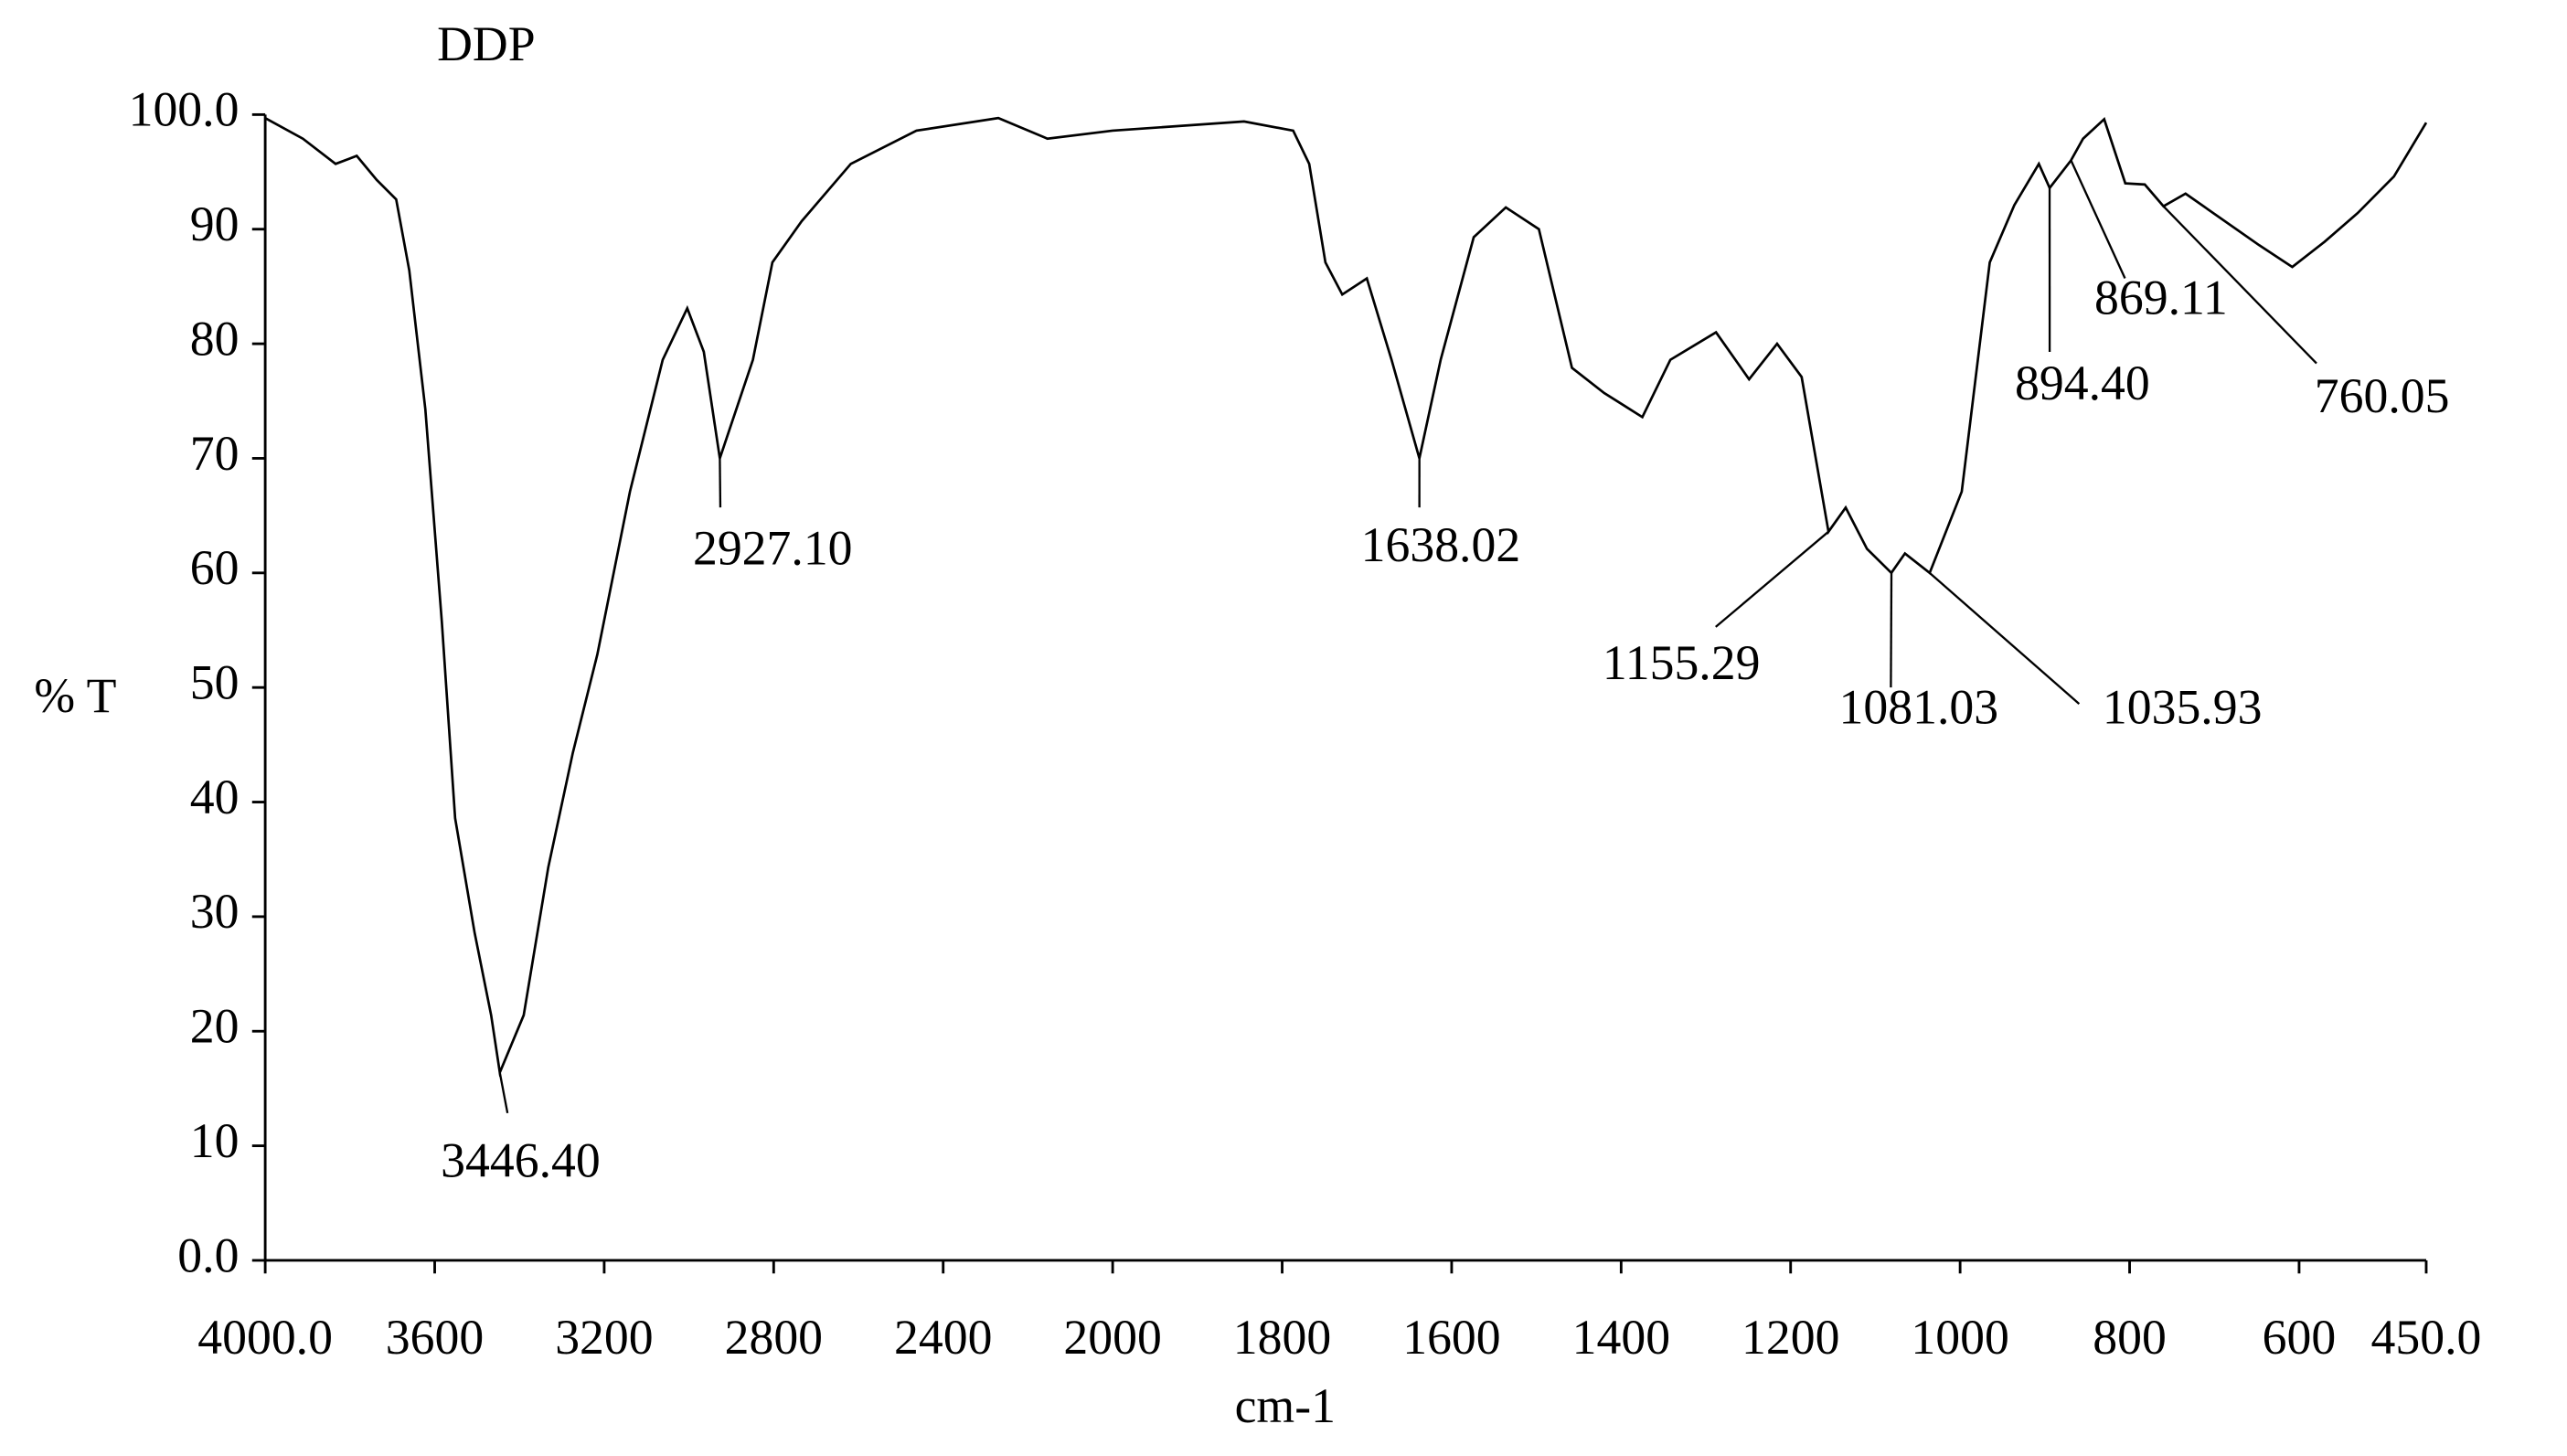 The width and height of the screenshot is (2567, 1456). What do you see at coordinates (215, 683) in the screenshot?
I see `y-tick-label: 50` at bounding box center [215, 683].